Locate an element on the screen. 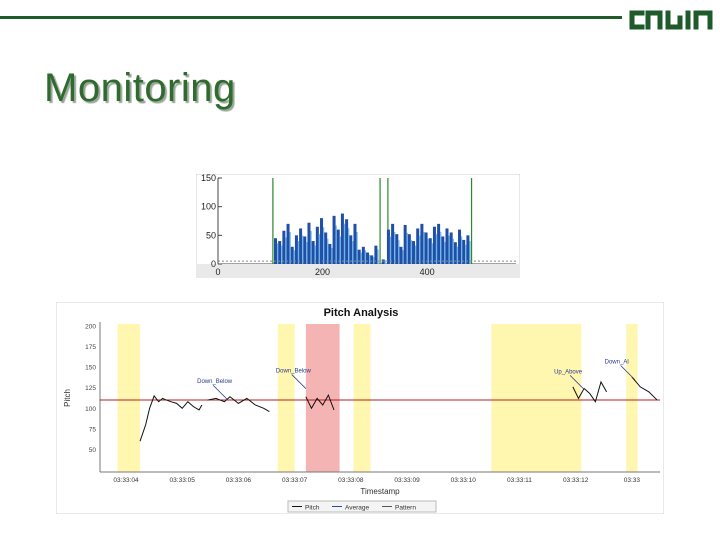  y-axis-label: Pitch is located at coordinates (67, 398).